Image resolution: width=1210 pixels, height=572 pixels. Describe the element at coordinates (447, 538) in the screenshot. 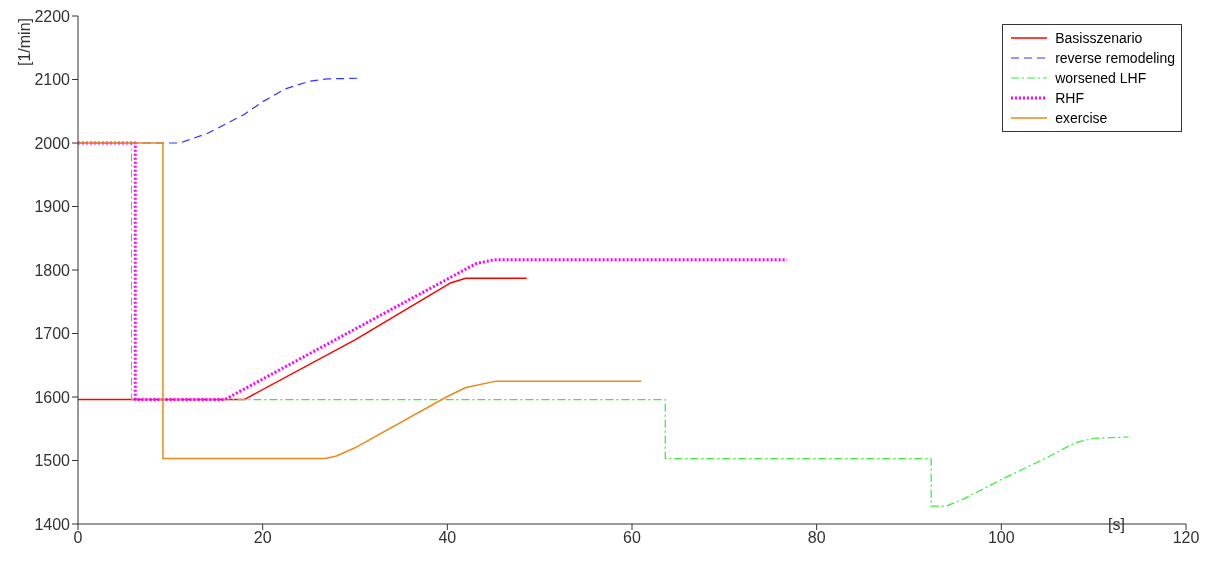

I see `x-tick-label: 40` at that location.